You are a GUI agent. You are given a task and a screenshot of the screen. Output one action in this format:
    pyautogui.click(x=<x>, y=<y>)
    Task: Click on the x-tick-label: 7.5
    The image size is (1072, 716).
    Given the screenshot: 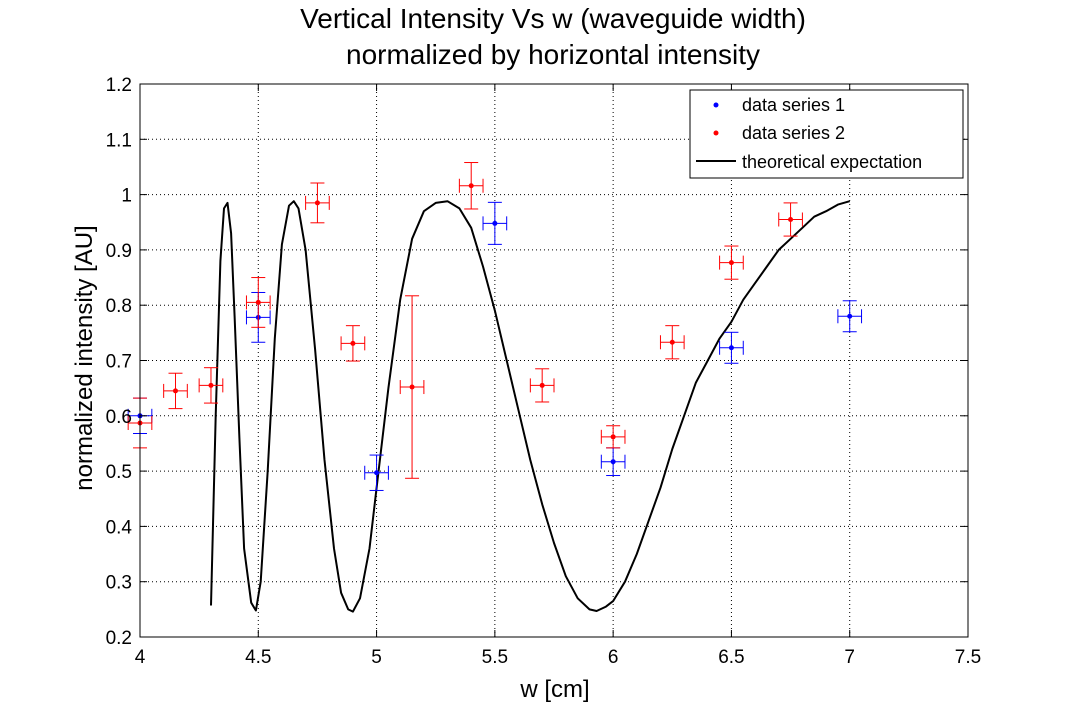 What is the action you would take?
    pyautogui.click(x=968, y=657)
    